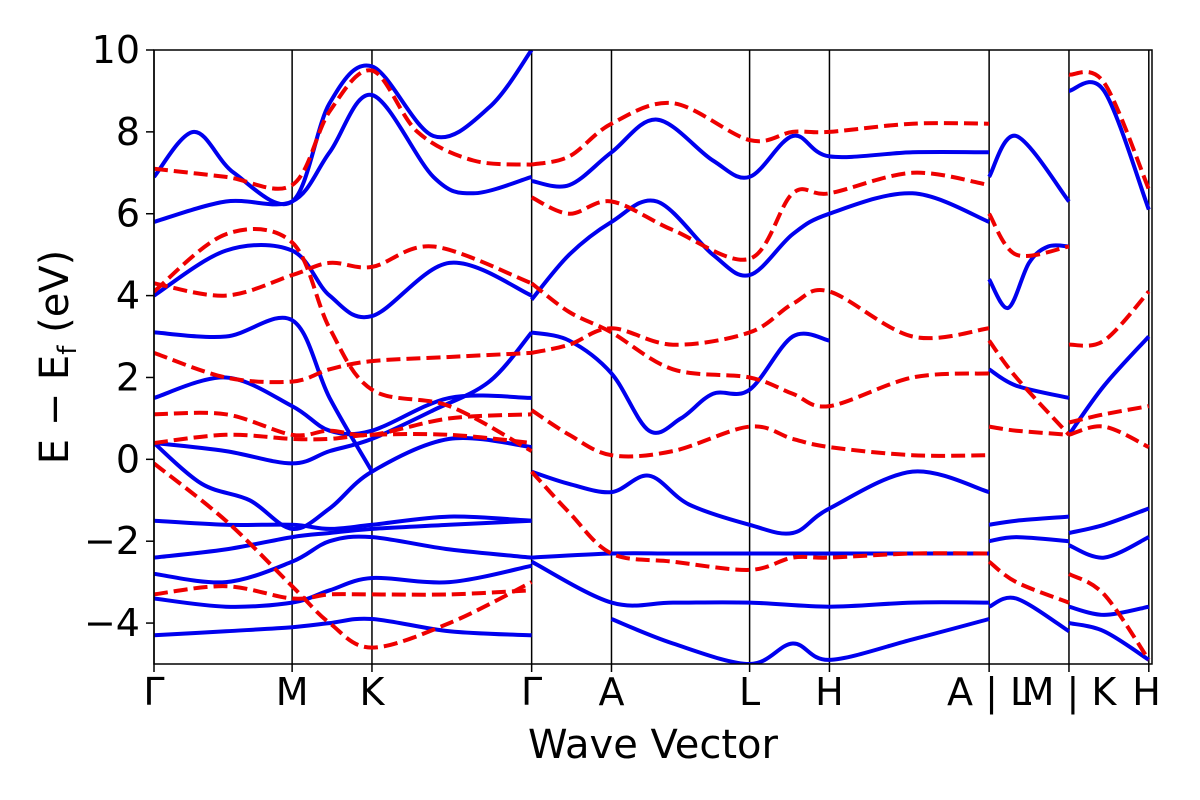  What do you see at coordinates (116, 50) in the screenshot?
I see `y-tick-label: 10` at bounding box center [116, 50].